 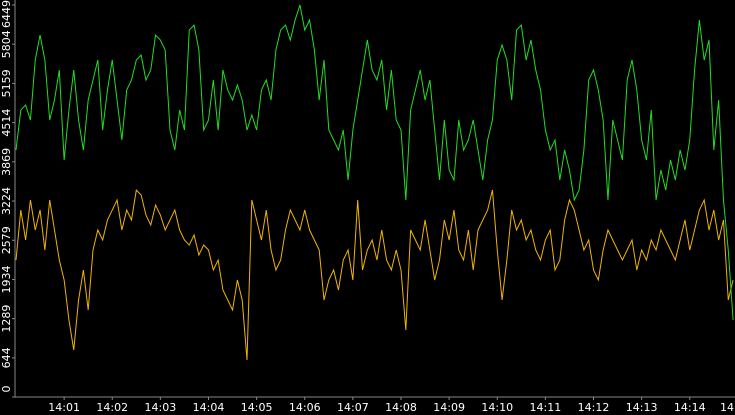 What do you see at coordinates (64, 407) in the screenshot?
I see `x-tick-label: 14:01` at bounding box center [64, 407].